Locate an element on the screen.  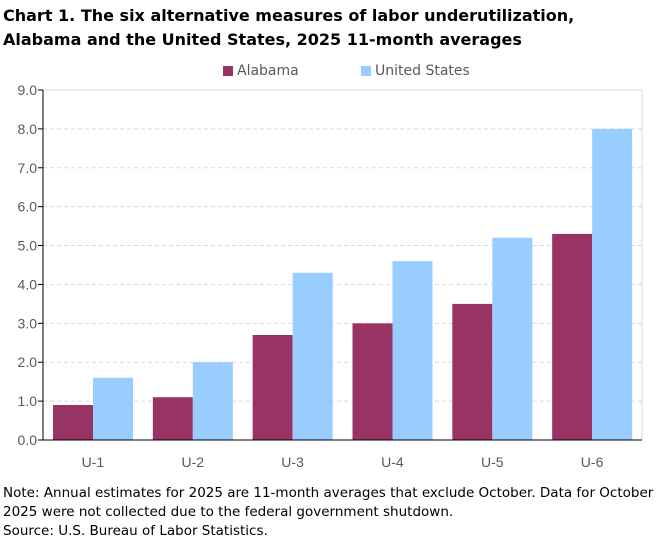
x-tick-label: U-4 is located at coordinates (392, 462).